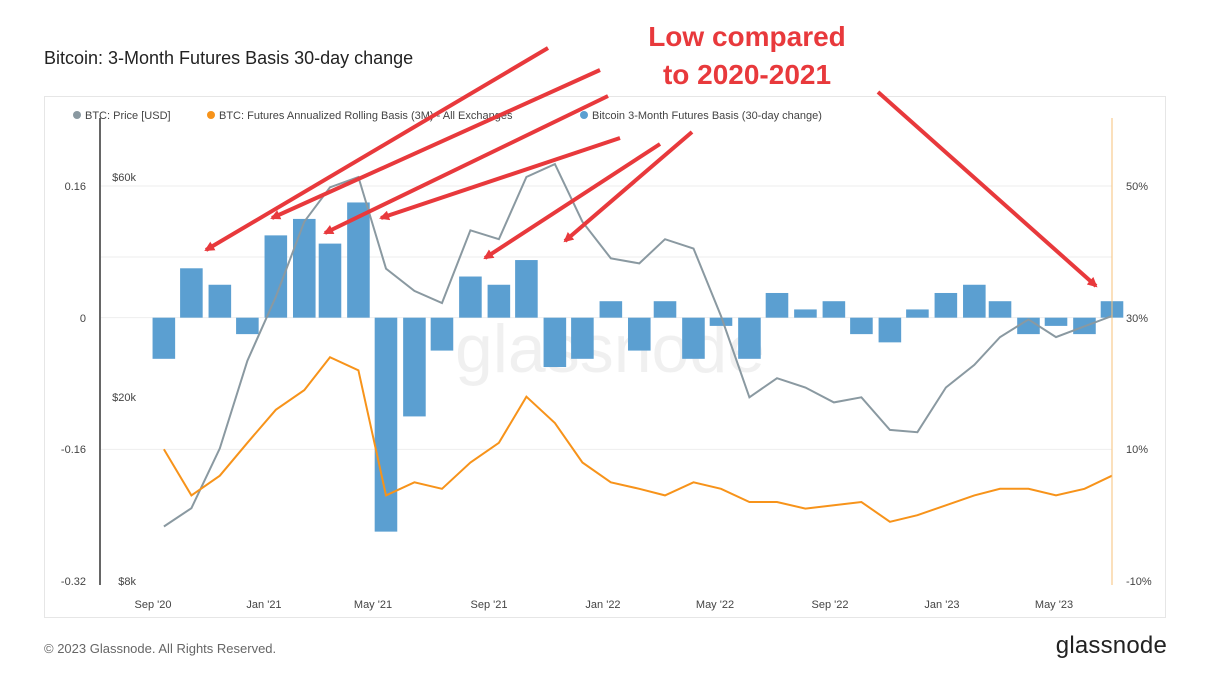 The height and width of the screenshot is (689, 1230). I want to click on x-tick-label: May '23, so click(1054, 605).